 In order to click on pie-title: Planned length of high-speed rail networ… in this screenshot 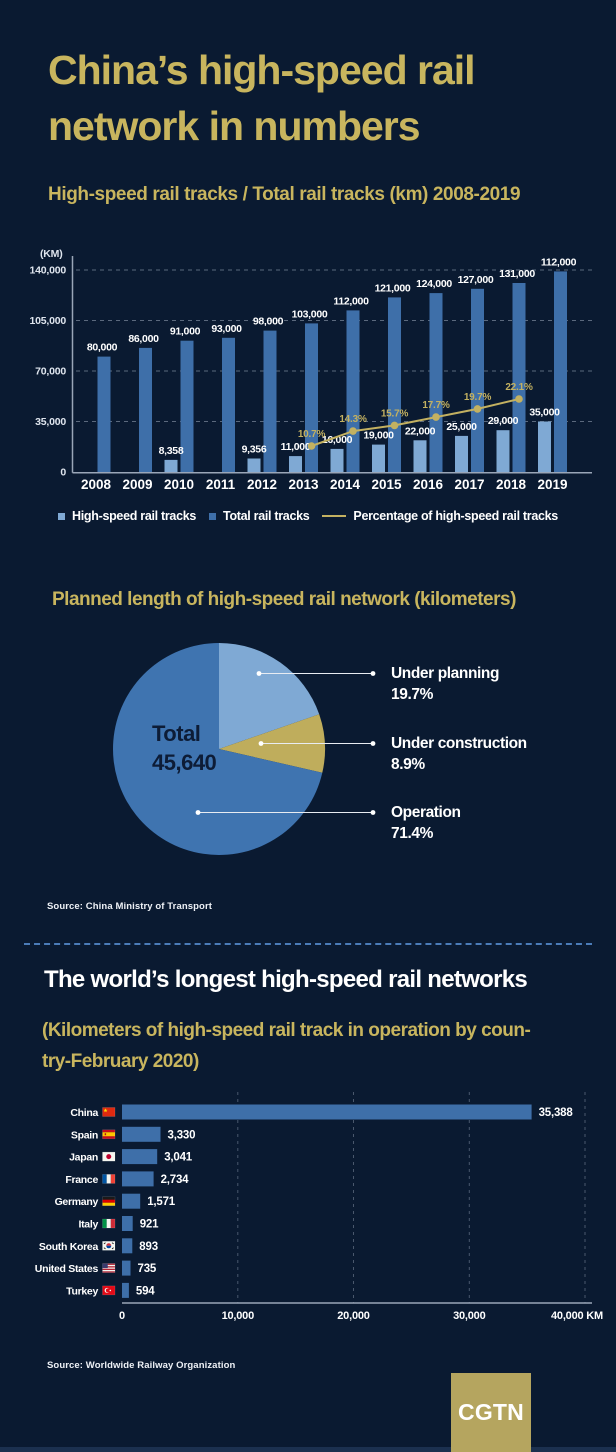, I will do `click(284, 599)`.